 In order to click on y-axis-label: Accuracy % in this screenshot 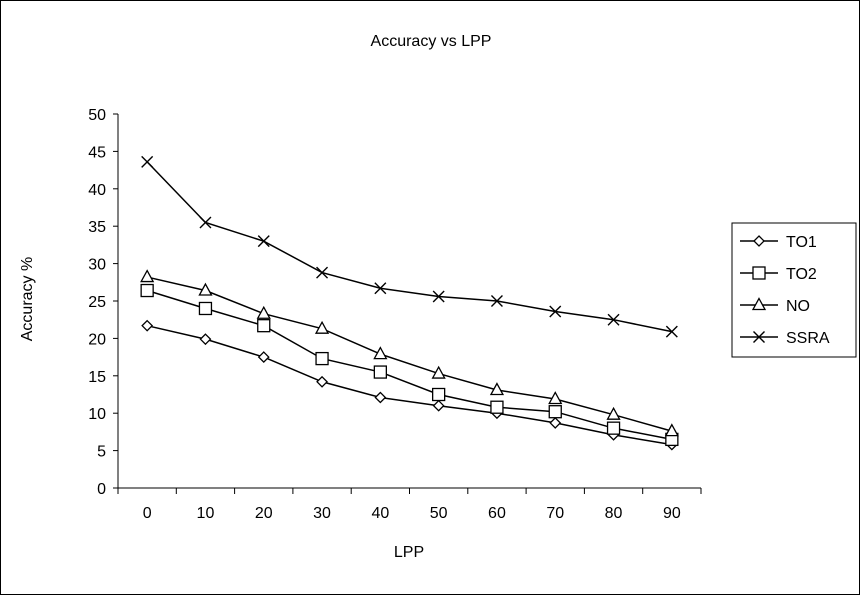, I will do `click(27, 299)`.